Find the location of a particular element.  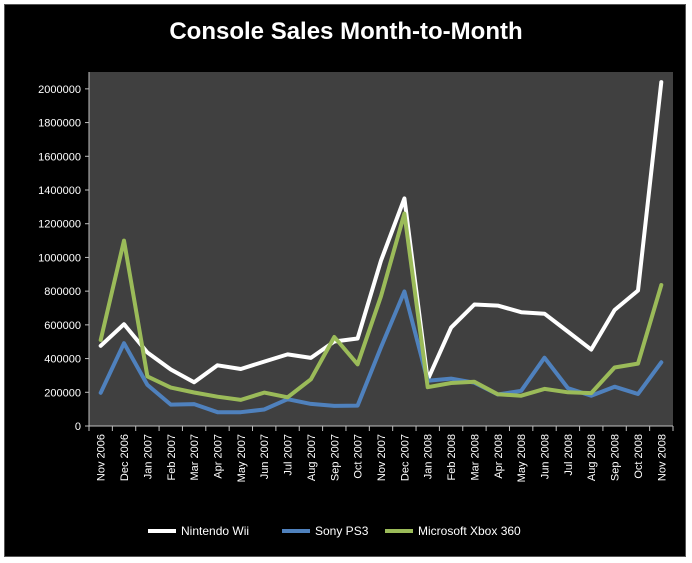

x-tick-label: Jul 2008 is located at coordinates (569, 455).